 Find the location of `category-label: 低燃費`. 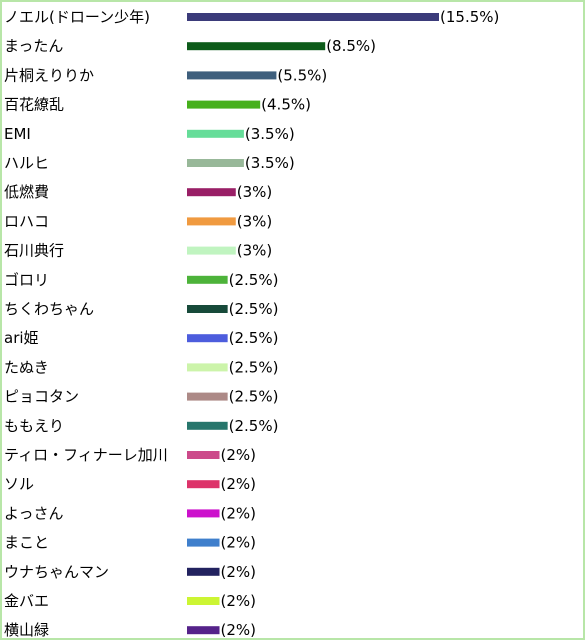

category-label: 低燃費 is located at coordinates (26, 192).